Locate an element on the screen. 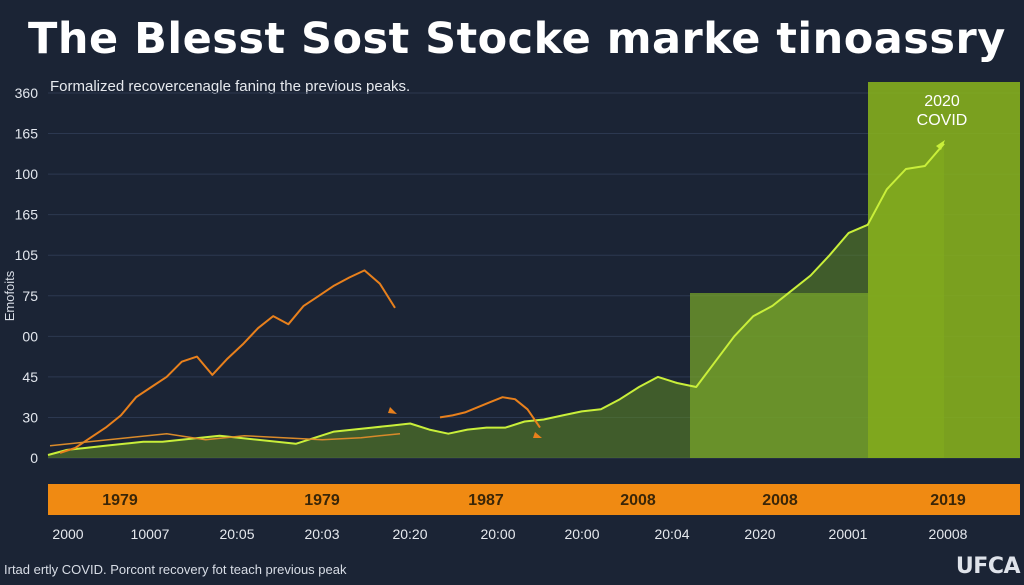  x-tick-label: 20:04 is located at coordinates (671, 534).